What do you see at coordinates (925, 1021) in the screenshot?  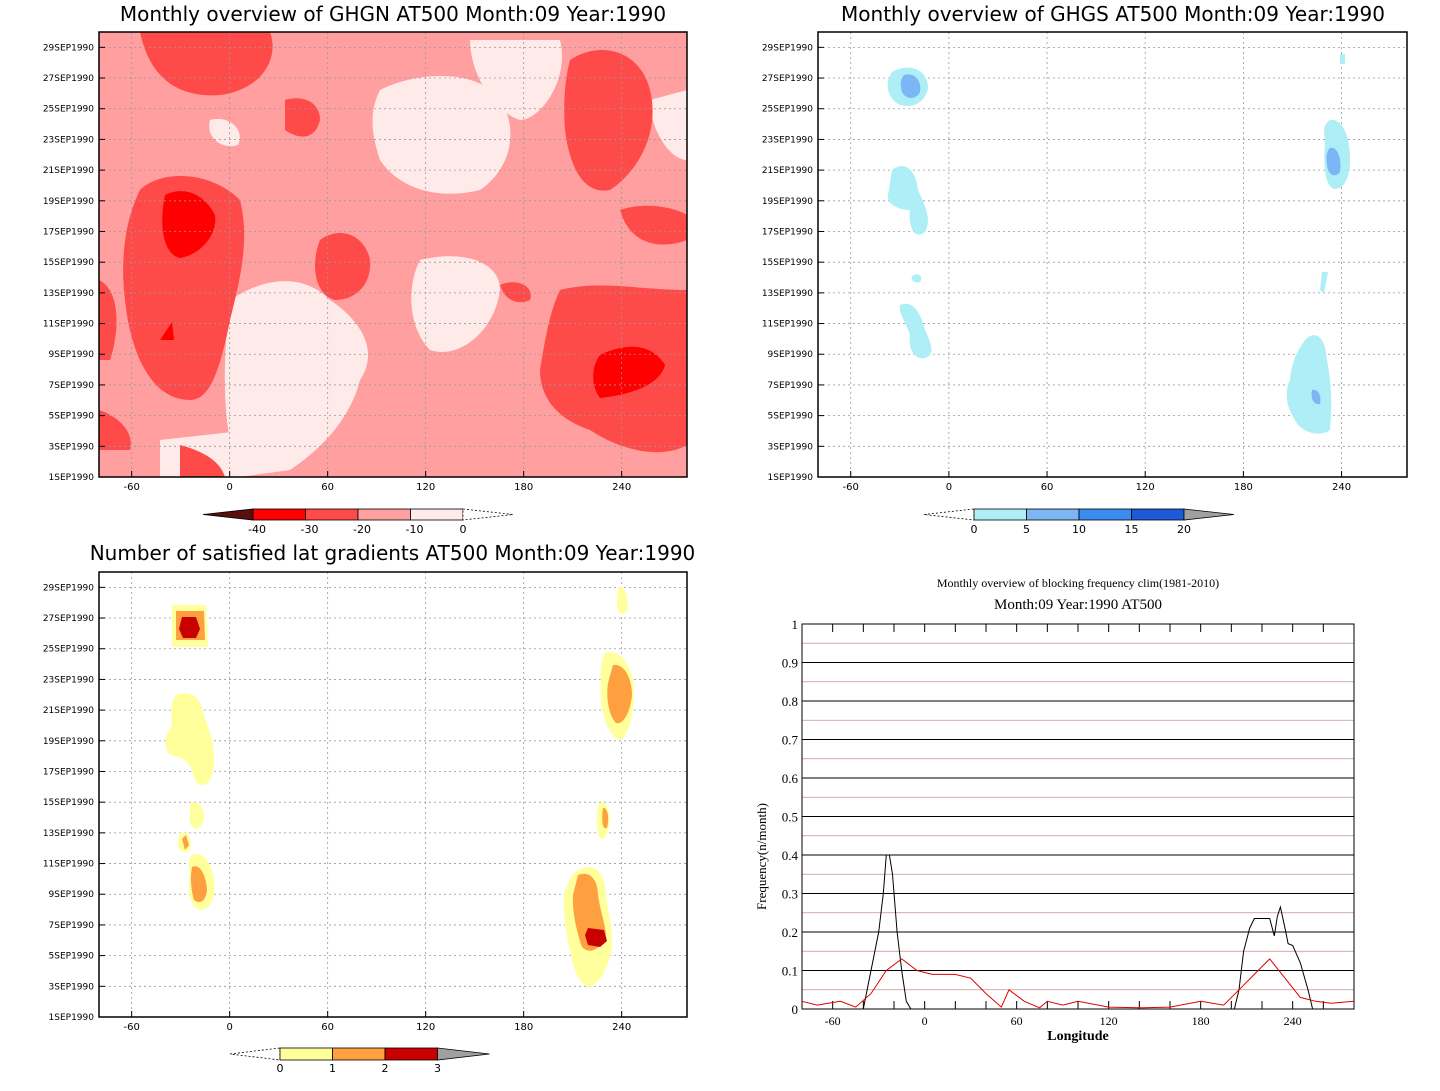 I see `line-x-tick-label: 0` at bounding box center [925, 1021].